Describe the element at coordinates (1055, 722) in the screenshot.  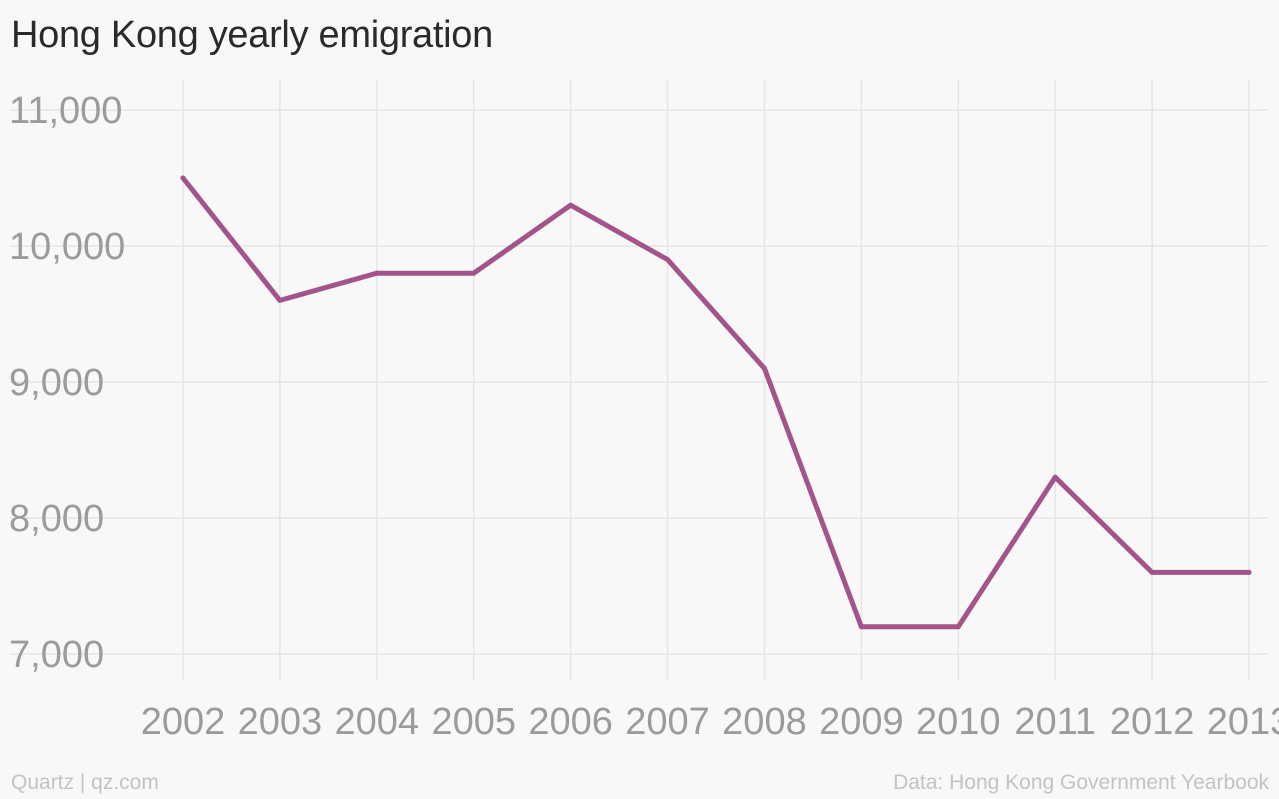
I see `x-tick-label: 2011` at that location.